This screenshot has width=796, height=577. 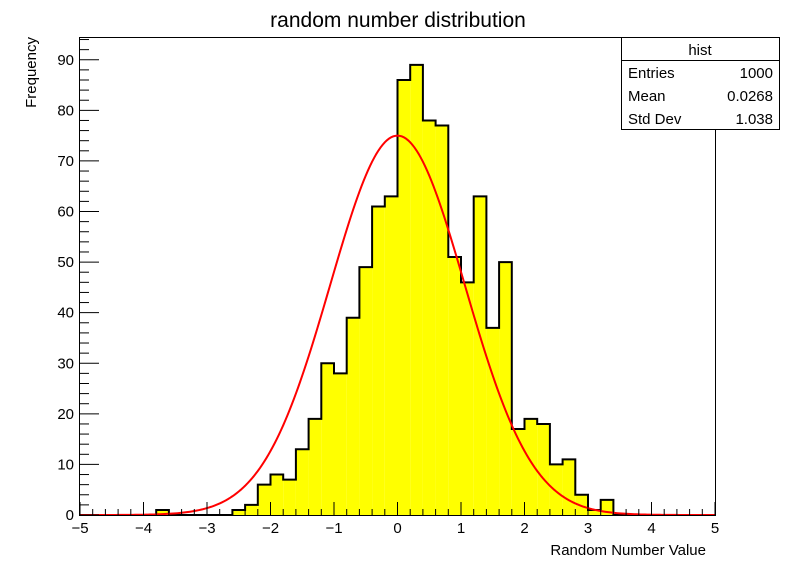 What do you see at coordinates (65, 414) in the screenshot?
I see `y-tick-label: 20` at bounding box center [65, 414].